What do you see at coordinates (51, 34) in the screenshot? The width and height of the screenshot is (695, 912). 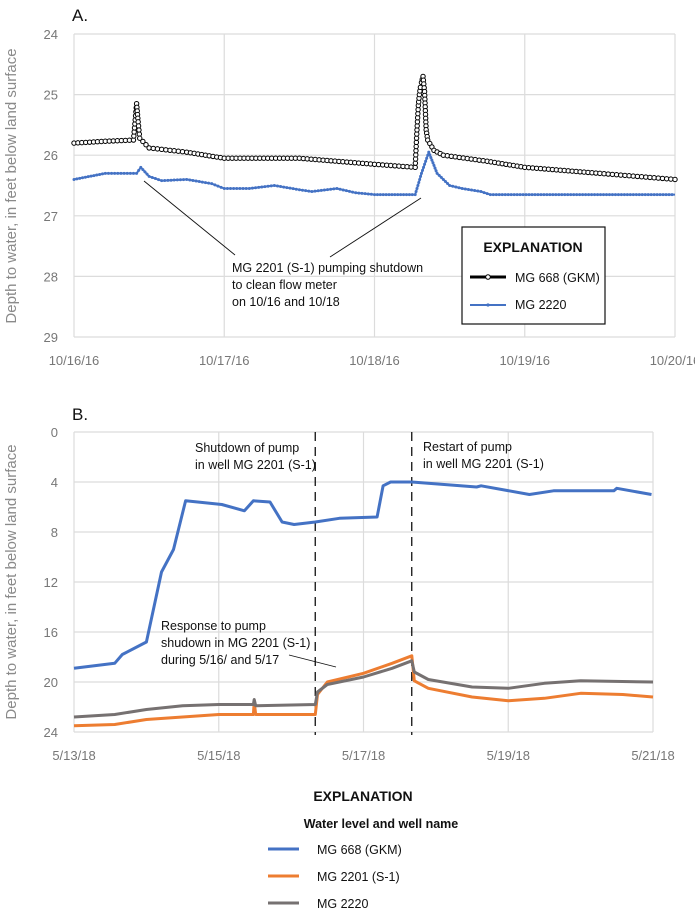 I see `chart-a-y-tick-label: 24` at bounding box center [51, 34].